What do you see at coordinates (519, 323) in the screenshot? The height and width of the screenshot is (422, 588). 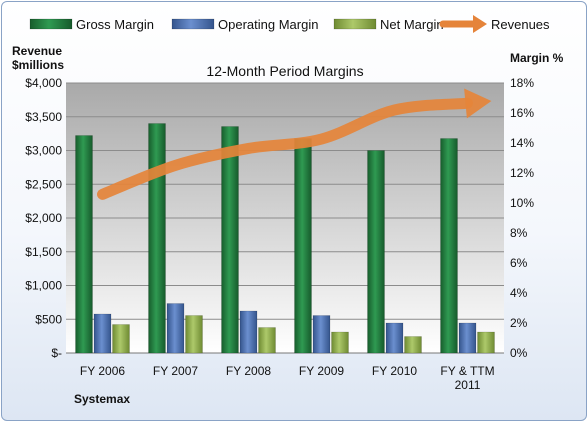 I see `y-right-tick-label: 2%` at bounding box center [519, 323].